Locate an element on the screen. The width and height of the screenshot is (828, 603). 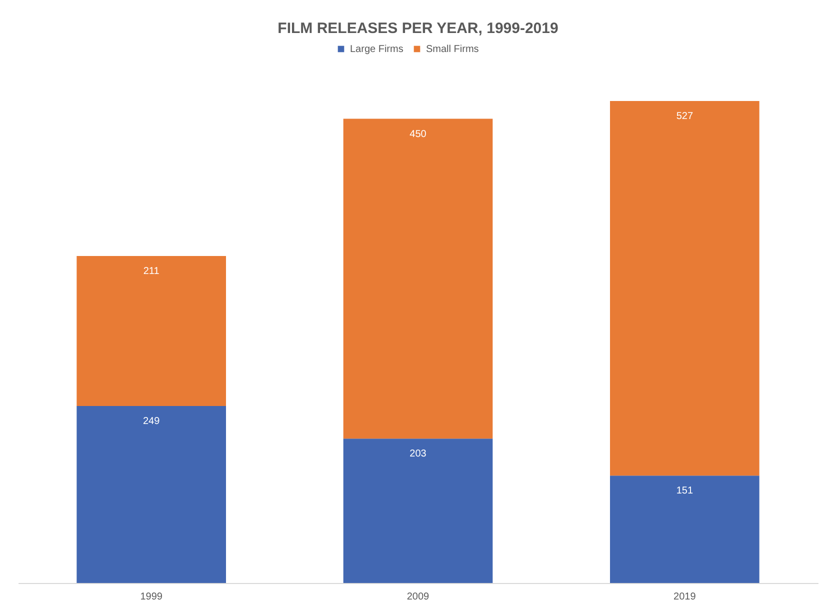
legend-label: Small Firms is located at coordinates (452, 49).